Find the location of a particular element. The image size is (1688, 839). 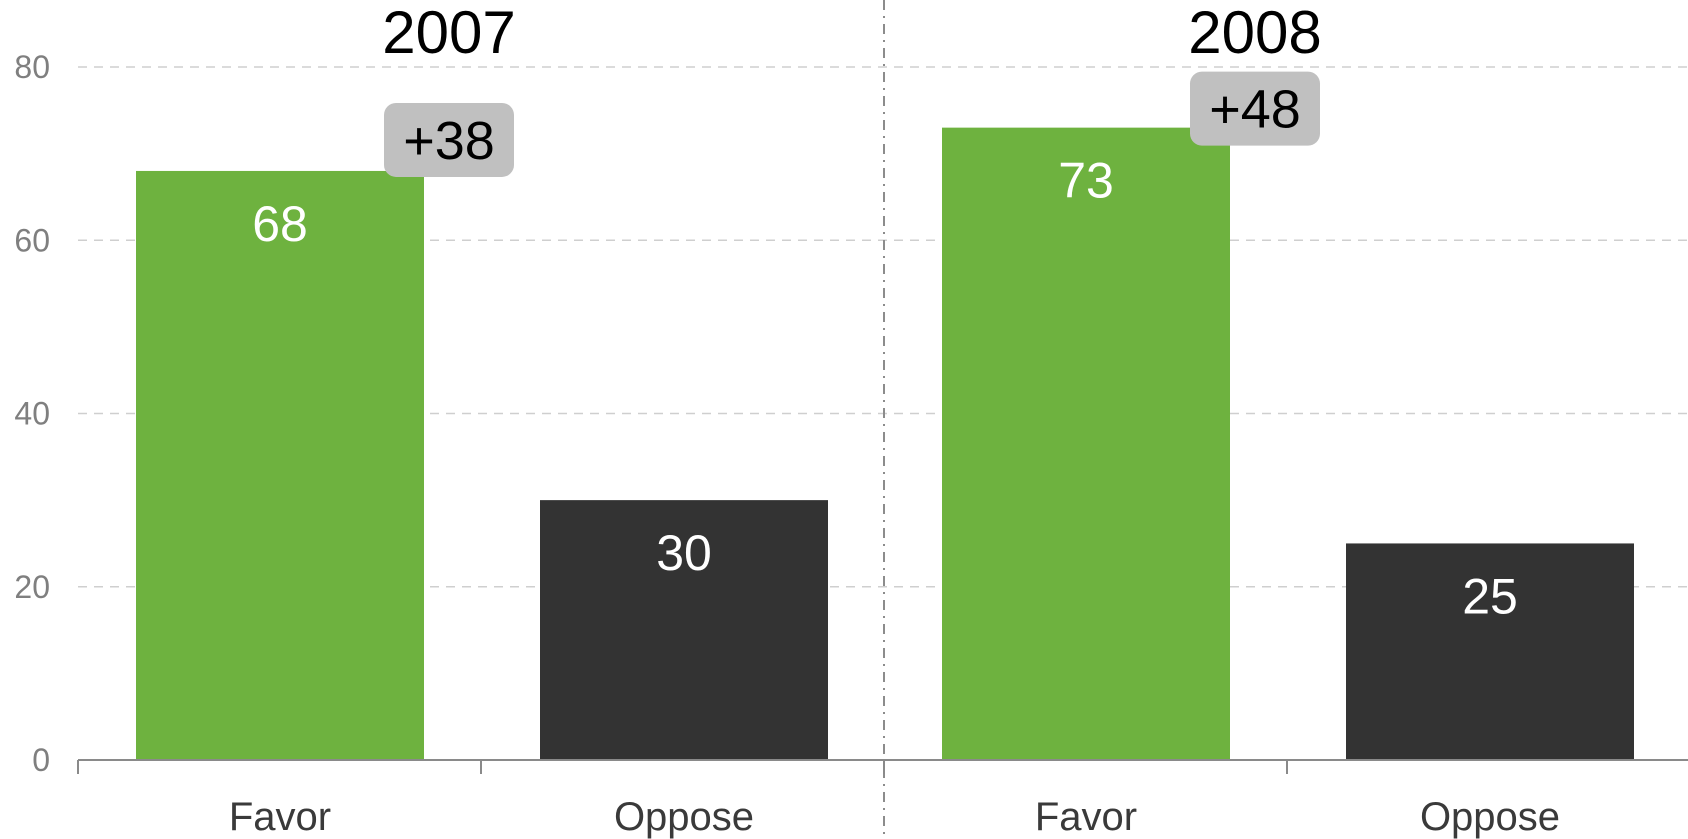

y-tick-label: 80 is located at coordinates (32, 67).